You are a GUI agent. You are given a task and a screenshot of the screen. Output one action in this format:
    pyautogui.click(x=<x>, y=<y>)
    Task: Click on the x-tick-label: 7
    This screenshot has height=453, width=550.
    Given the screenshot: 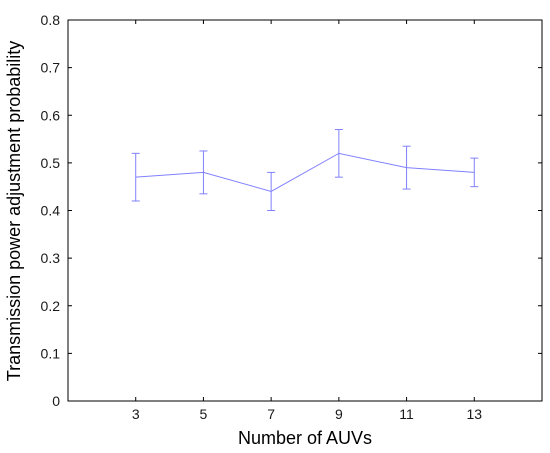 What is the action you would take?
    pyautogui.click(x=271, y=414)
    